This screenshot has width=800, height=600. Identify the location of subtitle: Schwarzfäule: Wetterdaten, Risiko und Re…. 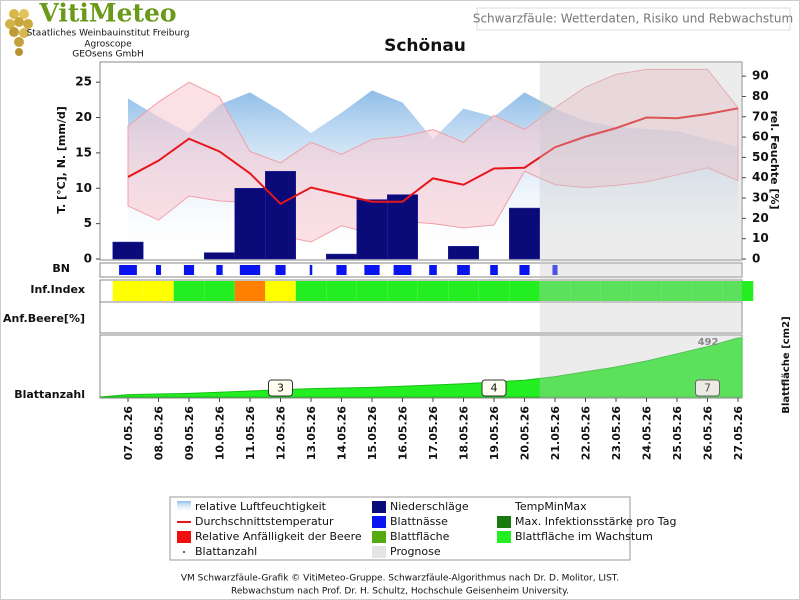
(633, 19).